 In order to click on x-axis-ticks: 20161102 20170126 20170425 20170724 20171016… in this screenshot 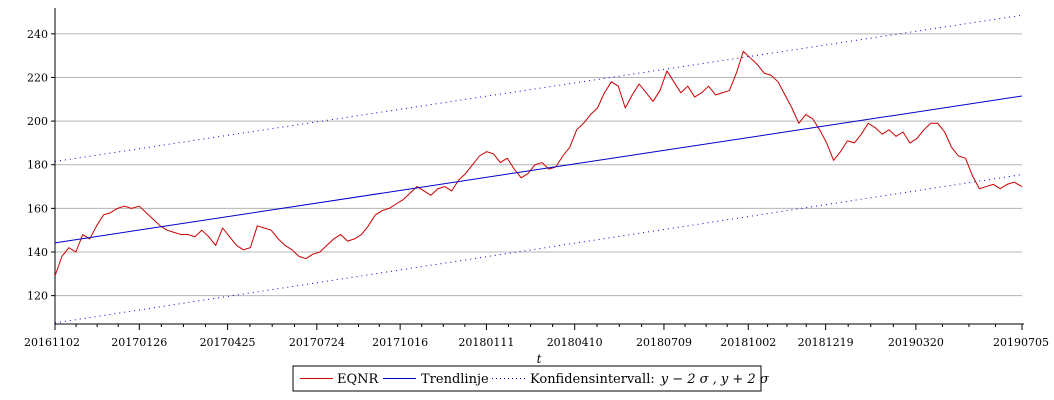, I will do `click(536, 336)`.